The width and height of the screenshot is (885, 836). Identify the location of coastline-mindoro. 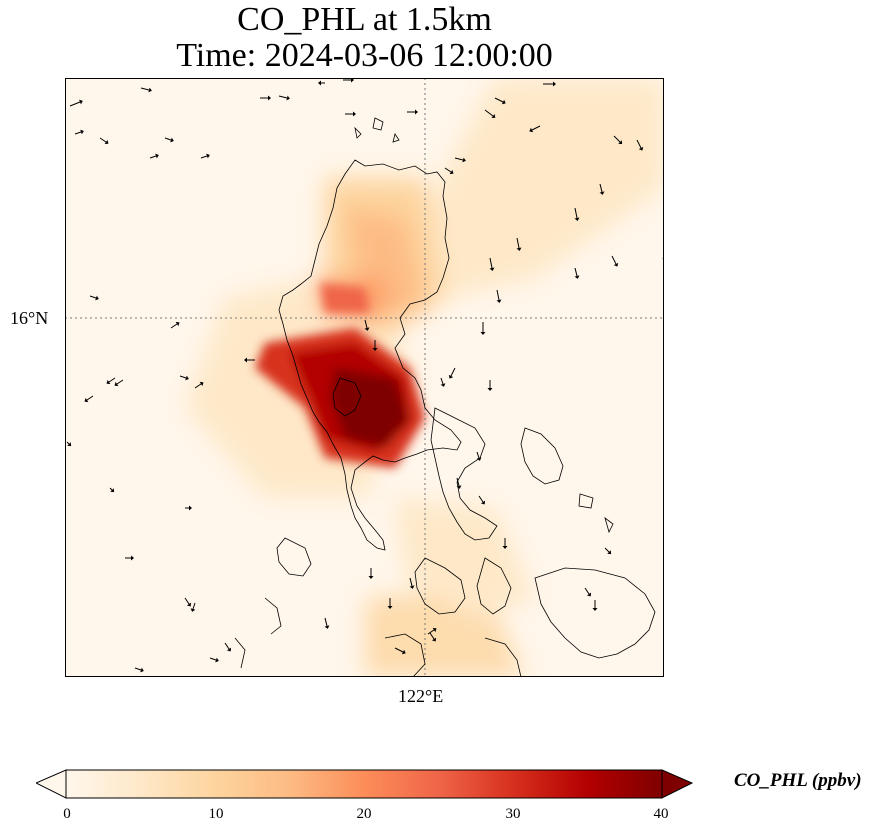
(294, 557).